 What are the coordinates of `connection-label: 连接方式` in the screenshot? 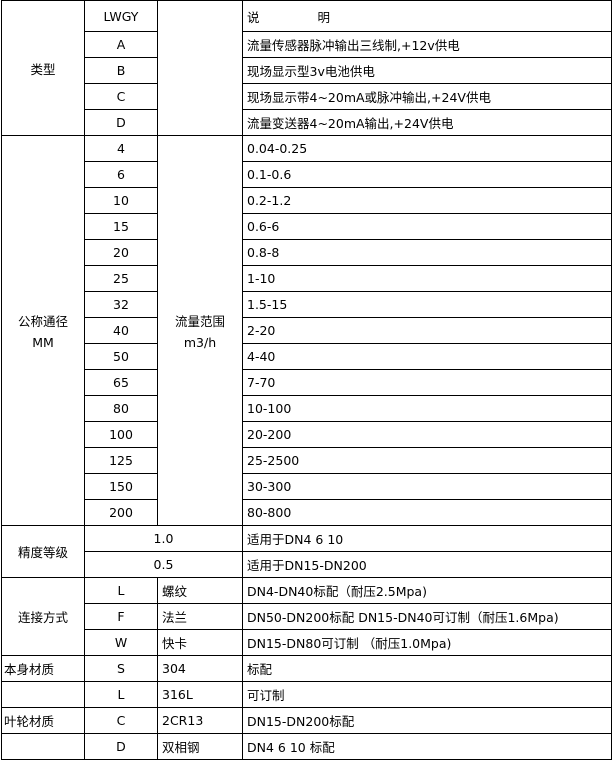 It's located at (43, 616).